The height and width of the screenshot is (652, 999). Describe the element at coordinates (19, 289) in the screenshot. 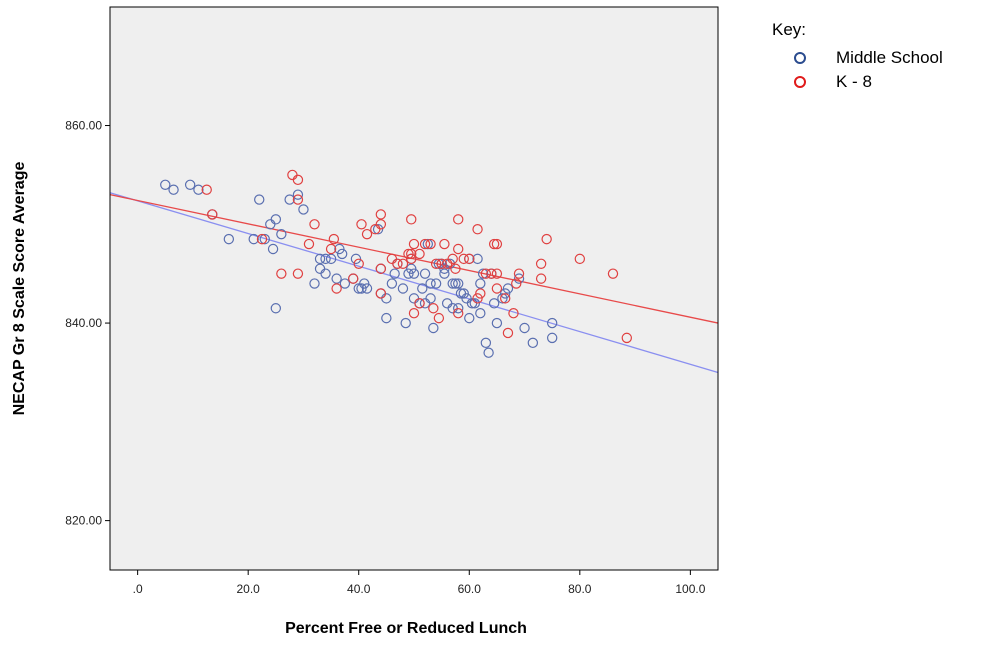

I see `y-axis-label: NECAP Gr 8 Scale Score Average` at that location.